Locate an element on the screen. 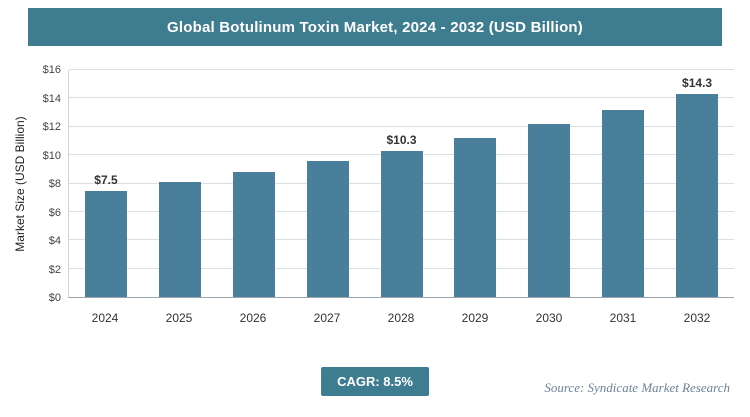  x-tick-label: 2024 is located at coordinates (105, 318).